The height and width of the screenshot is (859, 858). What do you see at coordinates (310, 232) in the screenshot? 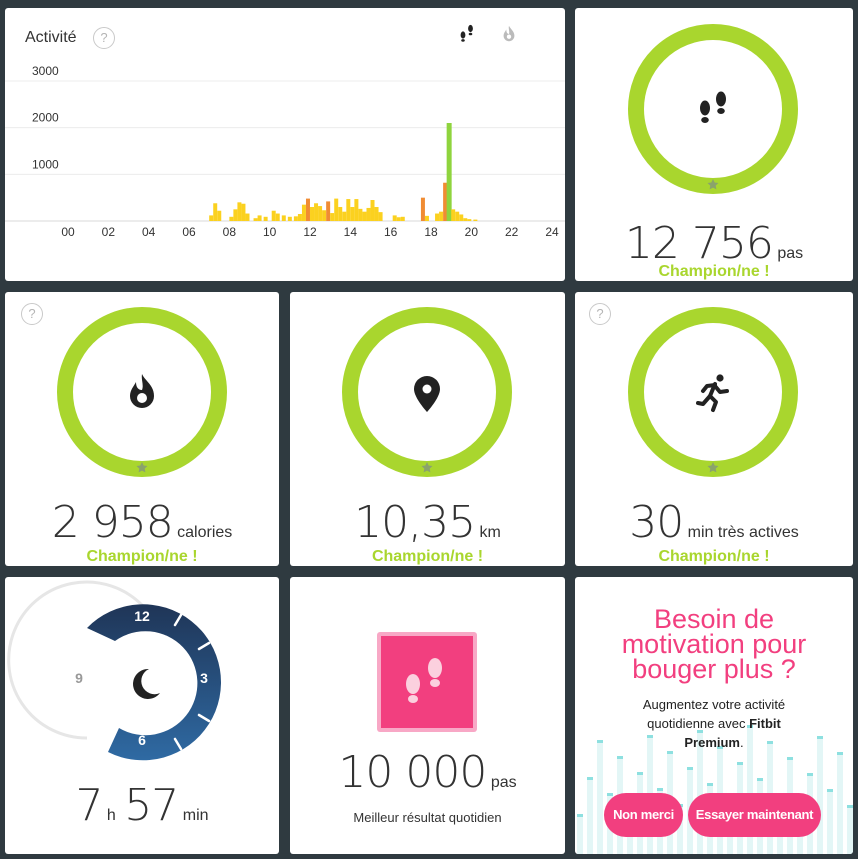
I see `x-tick-label: 12` at bounding box center [310, 232].